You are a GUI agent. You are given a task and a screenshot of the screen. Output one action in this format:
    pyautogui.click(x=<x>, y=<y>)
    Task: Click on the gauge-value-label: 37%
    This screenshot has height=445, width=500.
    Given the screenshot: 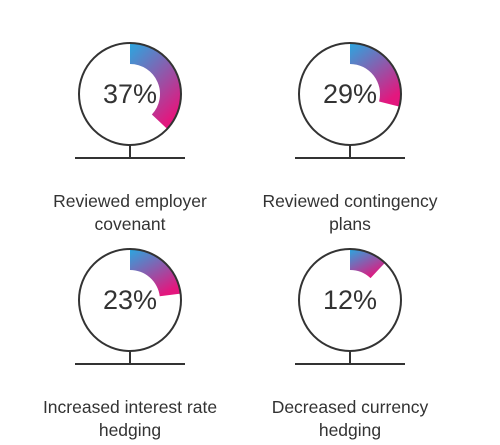 What is the action you would take?
    pyautogui.click(x=130, y=94)
    